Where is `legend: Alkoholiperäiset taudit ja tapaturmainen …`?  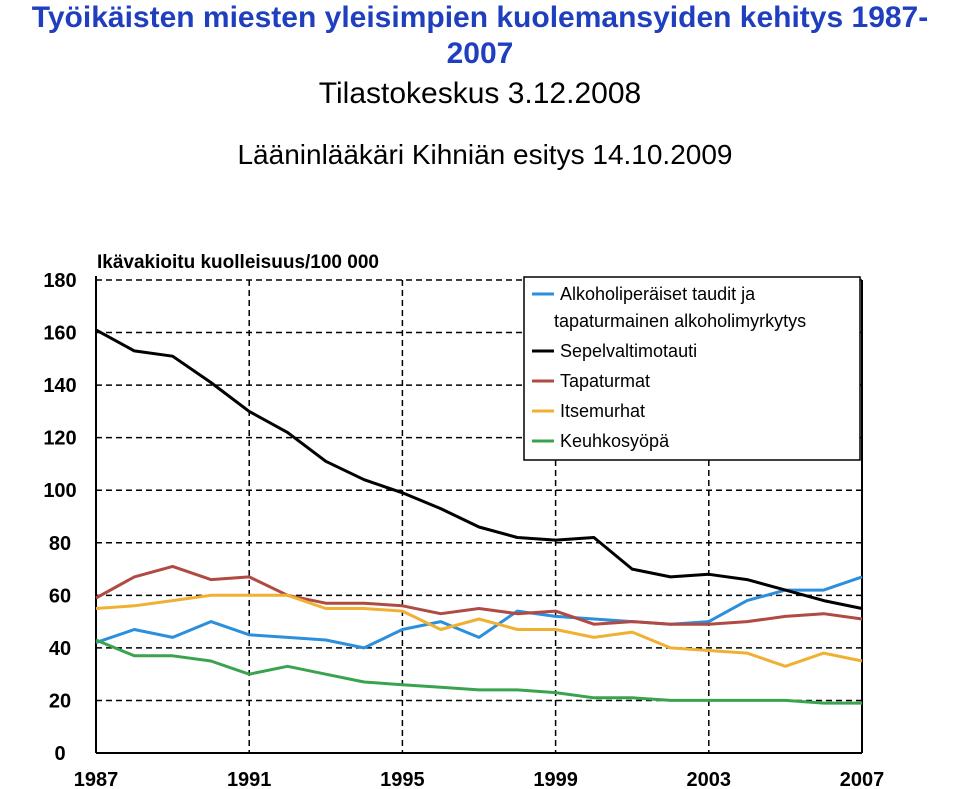 legend: Alkoholiperäiset taudit ja tapaturmainen … is located at coordinates (692, 368).